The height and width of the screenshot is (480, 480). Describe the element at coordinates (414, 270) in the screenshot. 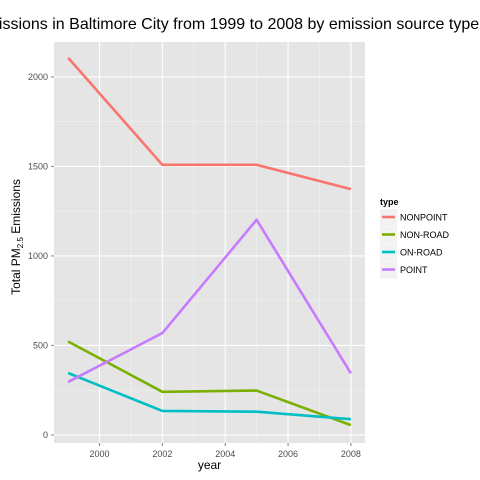

I see `legend-label: POINT` at that location.